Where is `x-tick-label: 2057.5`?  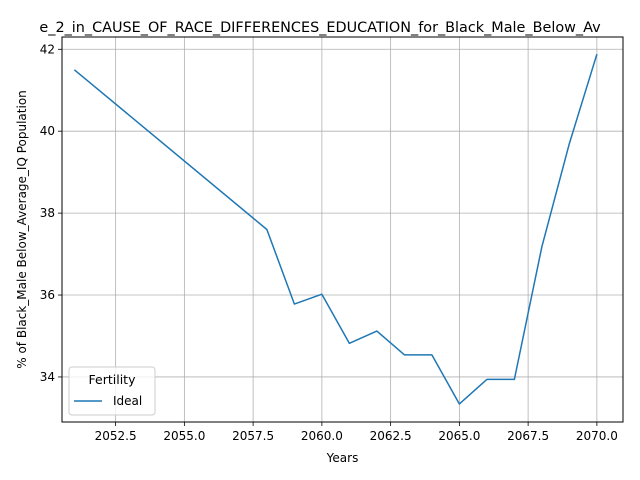
x-tick-label: 2057.5 is located at coordinates (253, 436).